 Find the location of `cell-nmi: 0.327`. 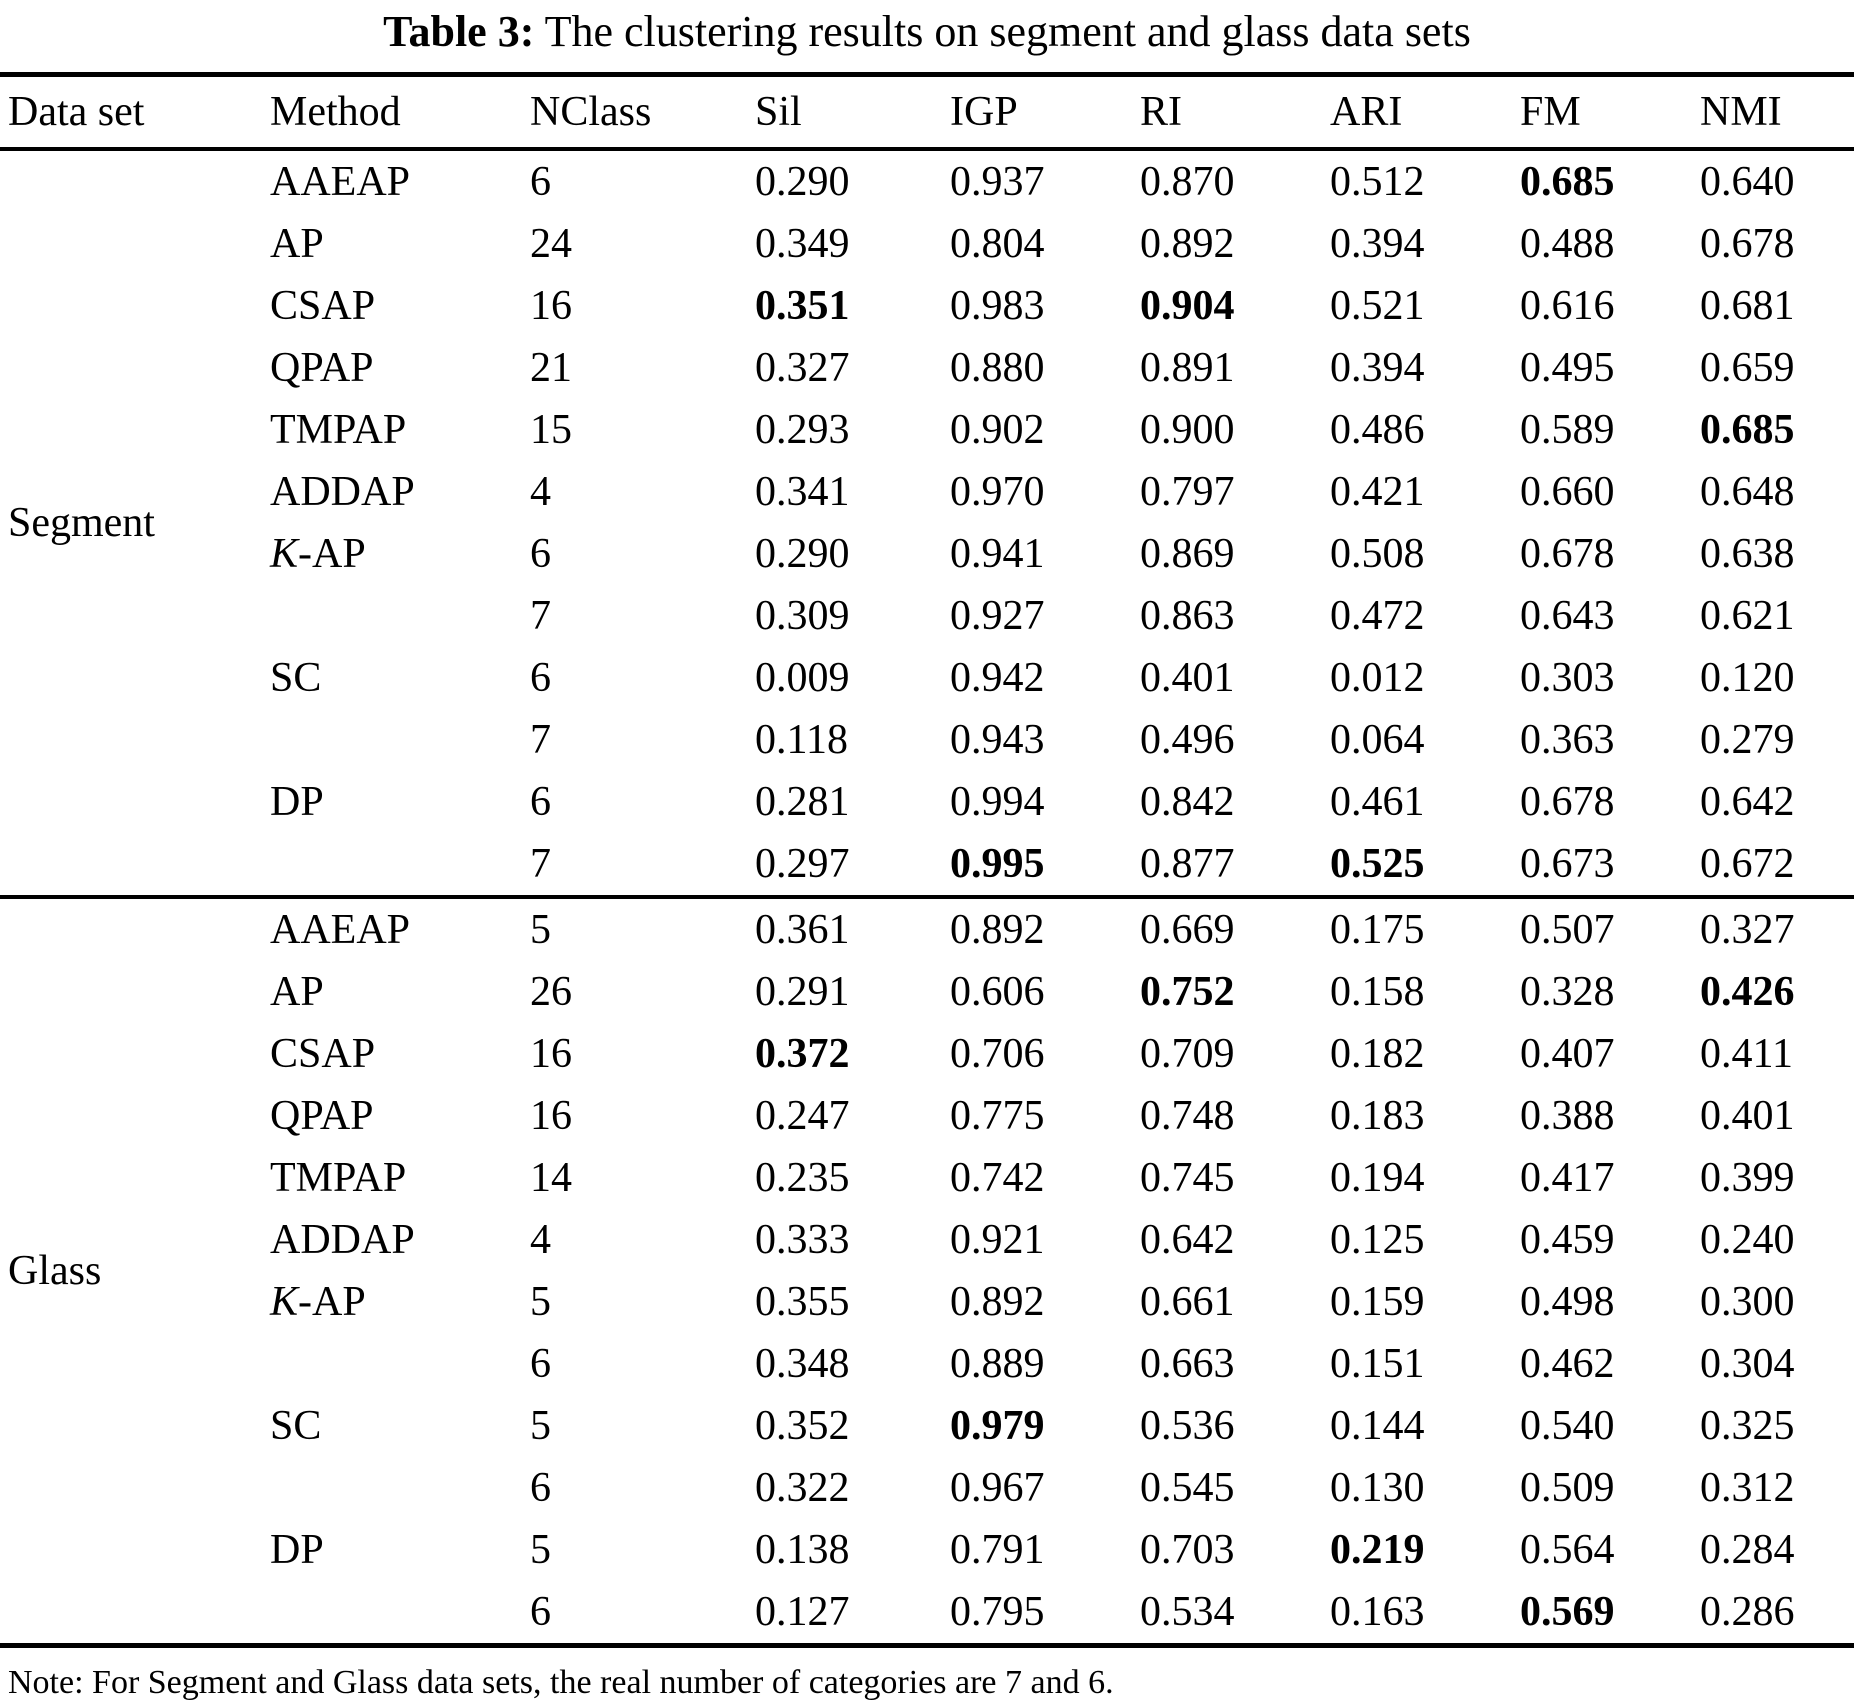

cell-nmi: 0.327 is located at coordinates (1747, 929).